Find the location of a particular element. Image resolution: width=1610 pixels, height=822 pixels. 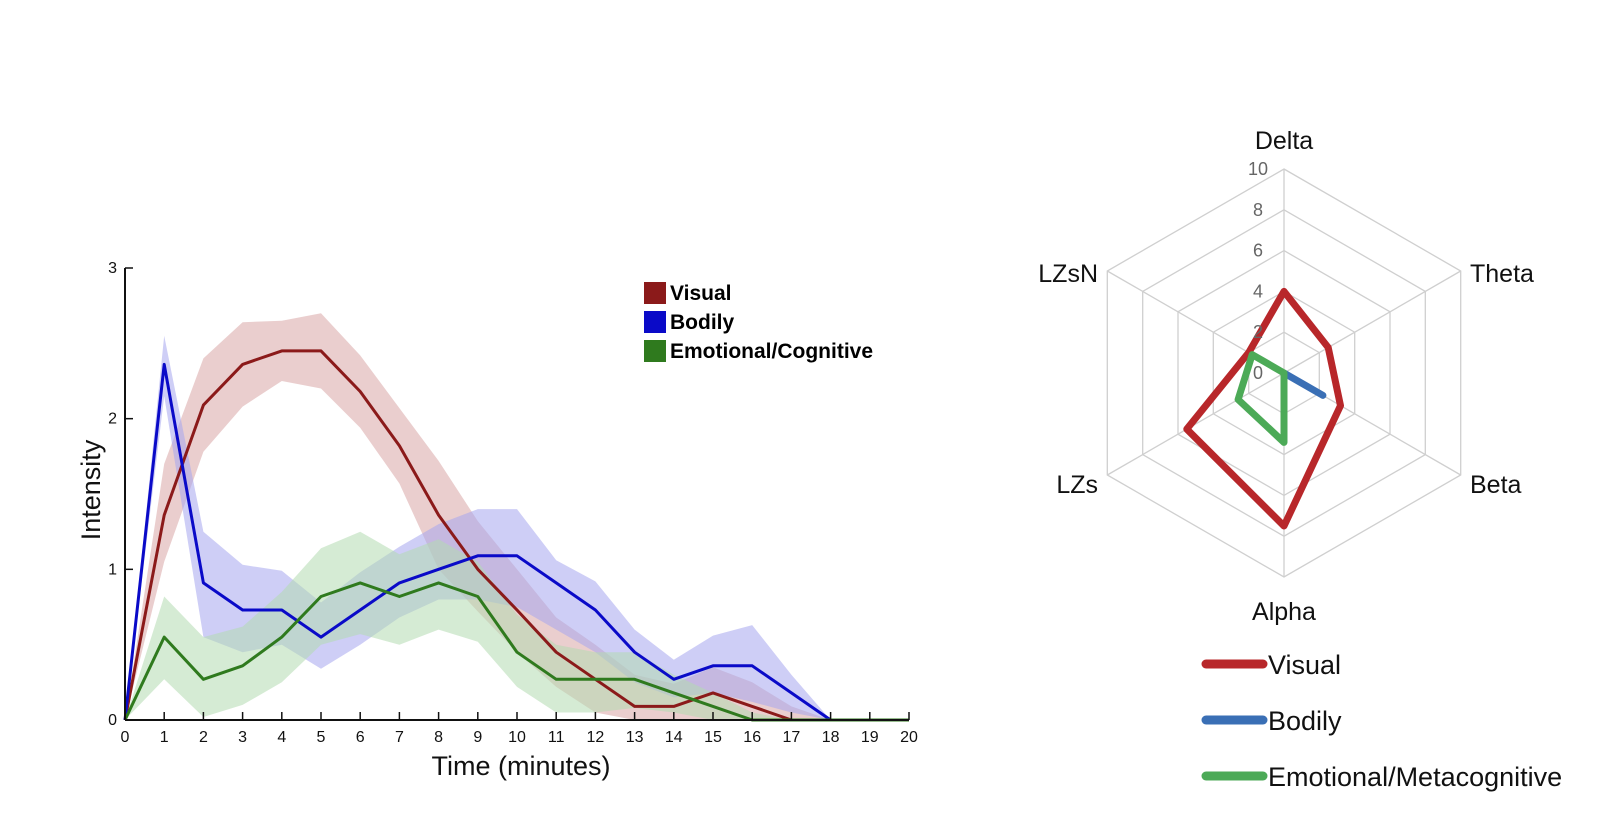

radar-legend-label: Emotional/Metacognitive is located at coordinates (1415, 777).